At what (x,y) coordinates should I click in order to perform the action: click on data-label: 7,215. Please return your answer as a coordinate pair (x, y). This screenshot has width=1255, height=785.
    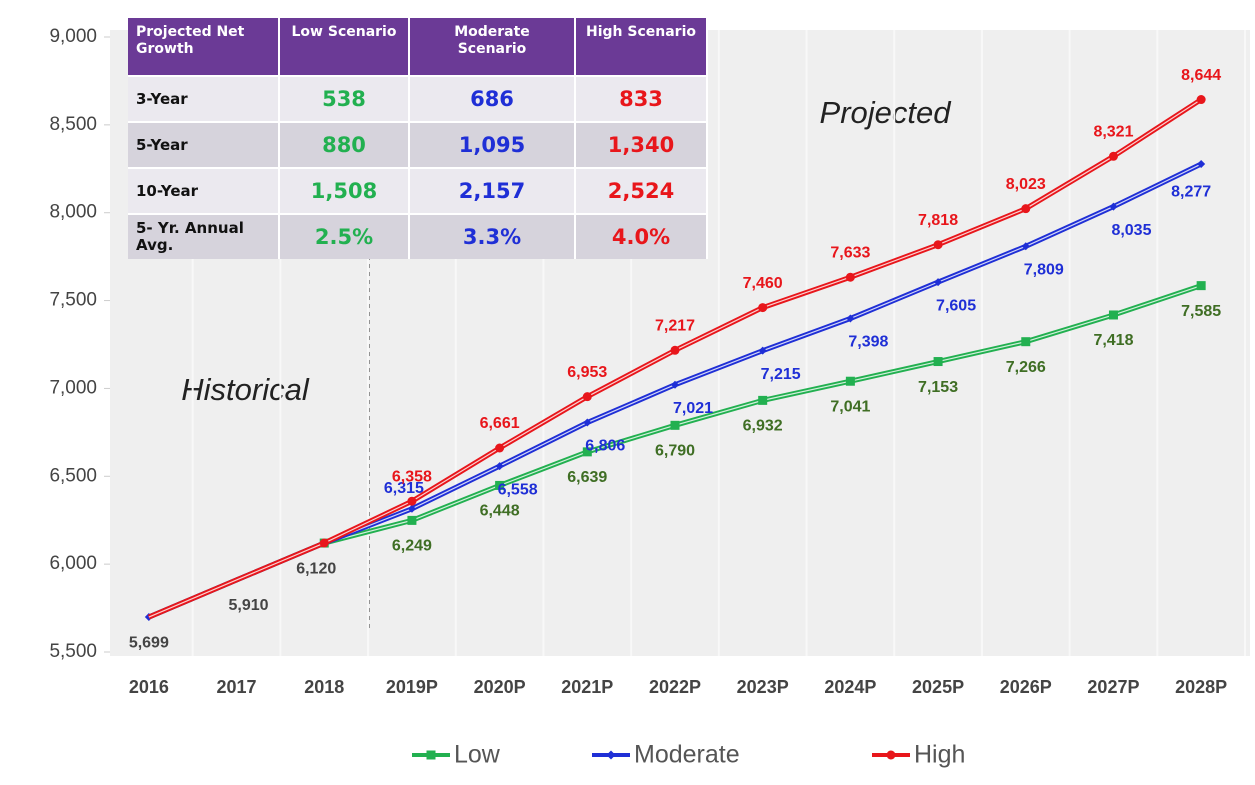
    Looking at the image, I should click on (781, 374).